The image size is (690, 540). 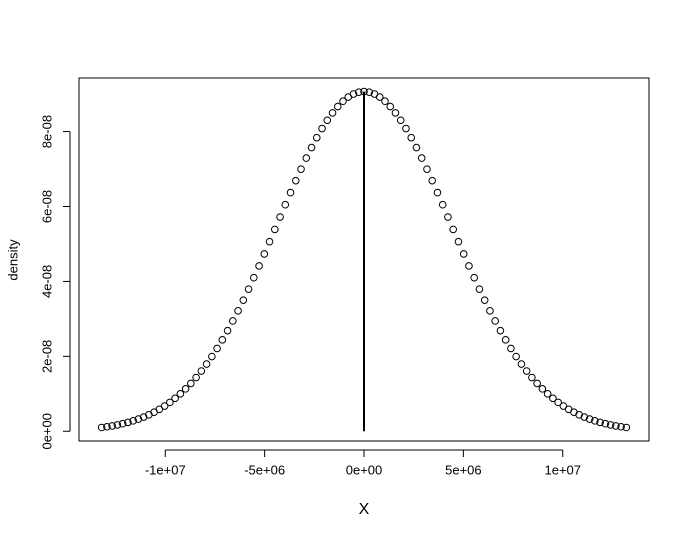 I want to click on x-tick-label: 1e+07, so click(x=562, y=469).